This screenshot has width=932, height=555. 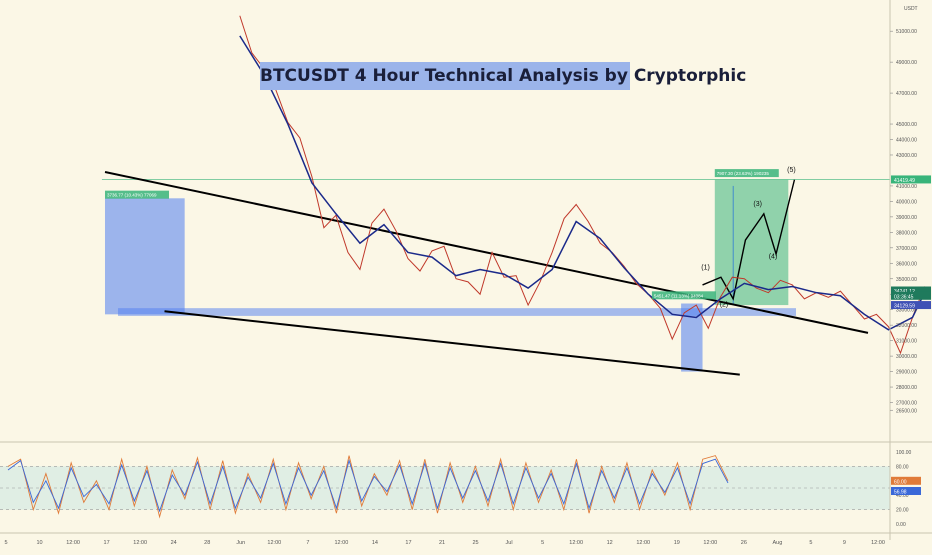 What do you see at coordinates (679, 295) in the screenshot?
I see `measure-label-mid: 5451.47 (11.13%) 94084` at bounding box center [679, 295].